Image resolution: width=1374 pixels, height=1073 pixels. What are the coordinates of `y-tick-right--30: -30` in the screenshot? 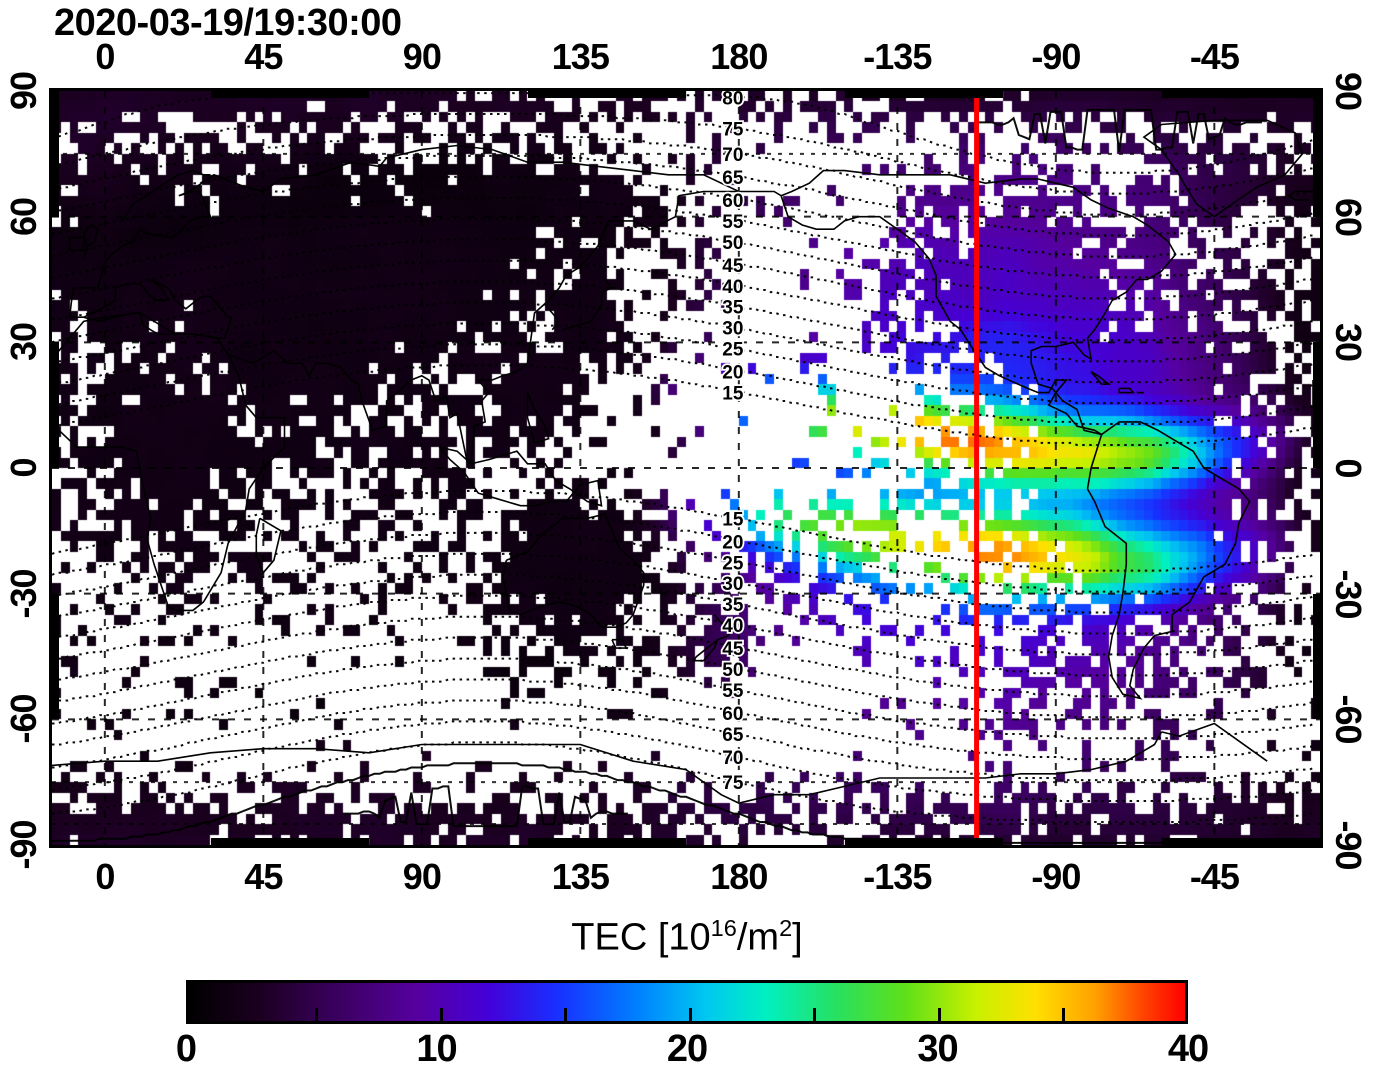 It's located at (1348, 594).